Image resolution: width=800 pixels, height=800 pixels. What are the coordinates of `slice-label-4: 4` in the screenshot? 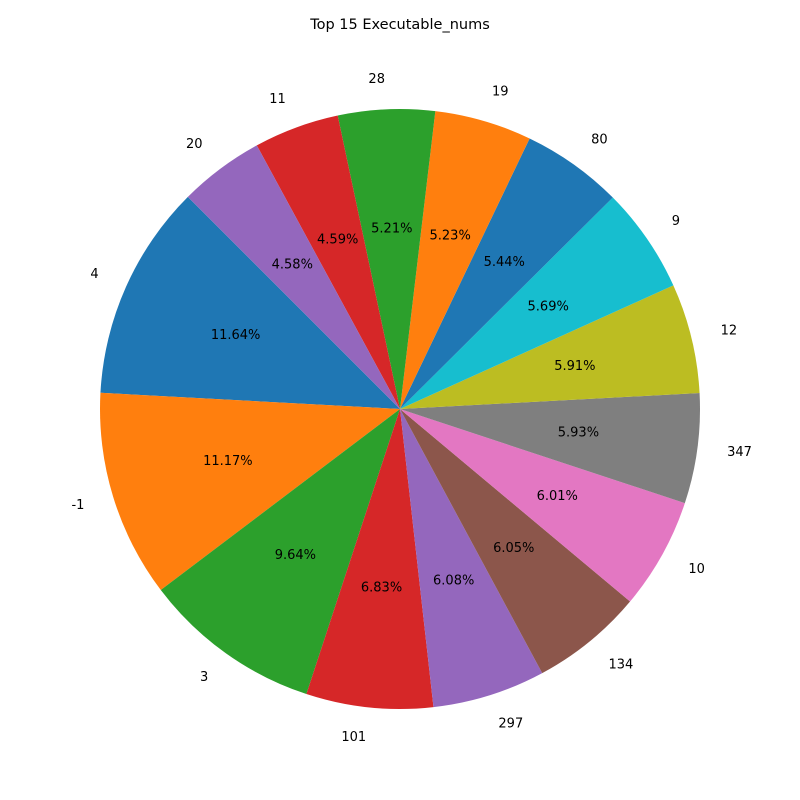 It's located at (94, 274).